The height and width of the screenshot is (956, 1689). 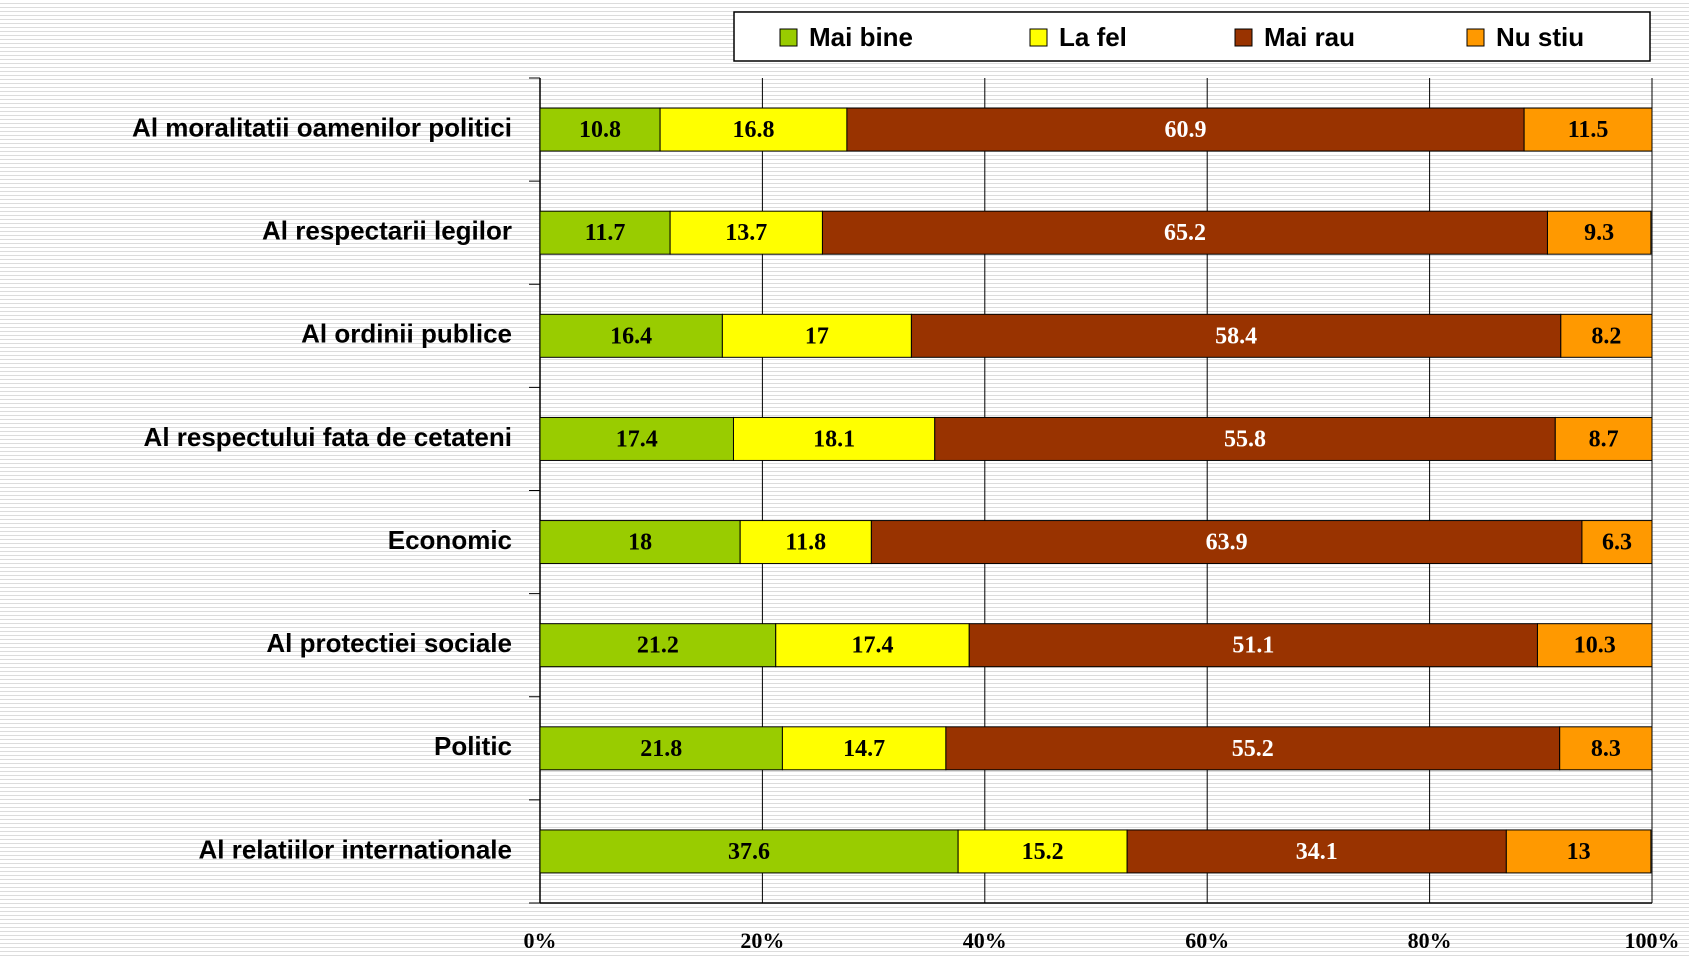 What do you see at coordinates (322, 127) in the screenshot?
I see `y-tick-label: Al moralitatii oamenilor politici` at bounding box center [322, 127].